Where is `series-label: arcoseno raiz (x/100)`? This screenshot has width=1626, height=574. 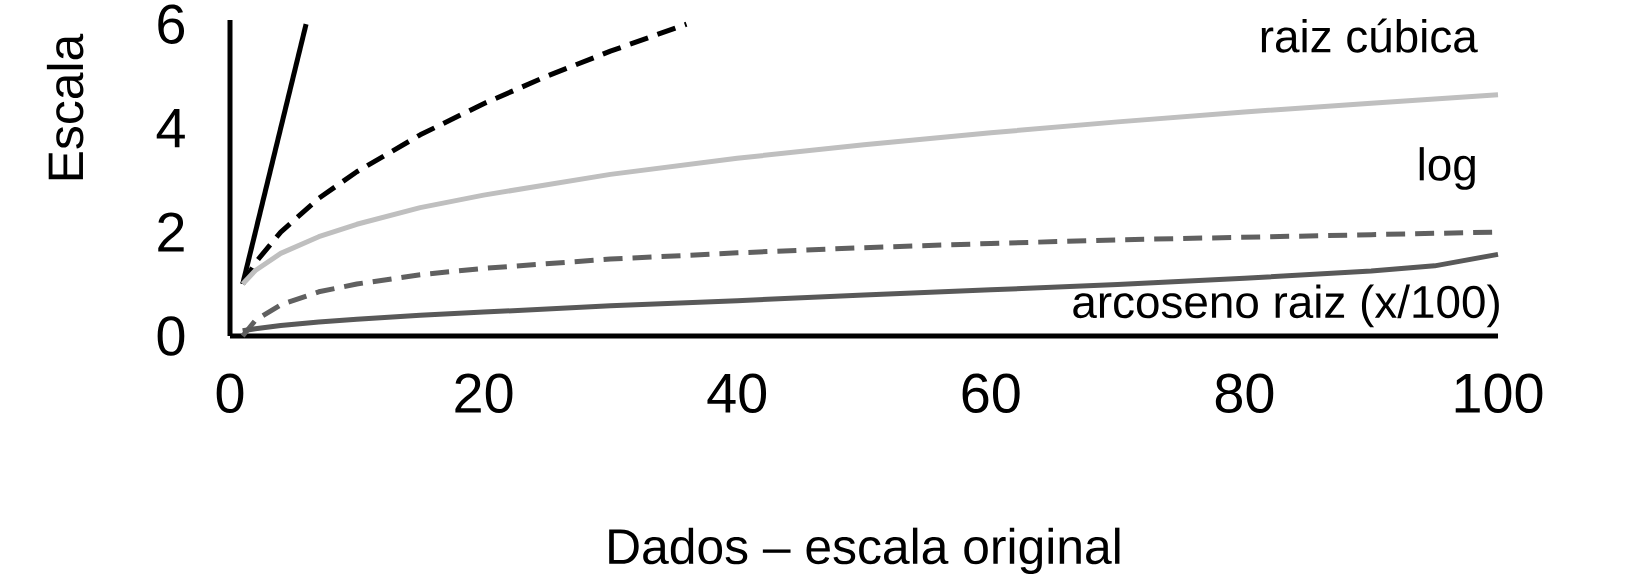
series-label: arcoseno raiz (x/100) is located at coordinates (1286, 306).